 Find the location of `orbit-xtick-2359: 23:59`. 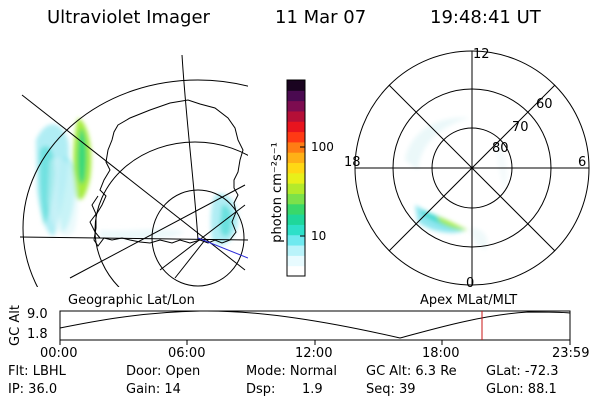

orbit-xtick-2359: 23:59 is located at coordinates (571, 353).